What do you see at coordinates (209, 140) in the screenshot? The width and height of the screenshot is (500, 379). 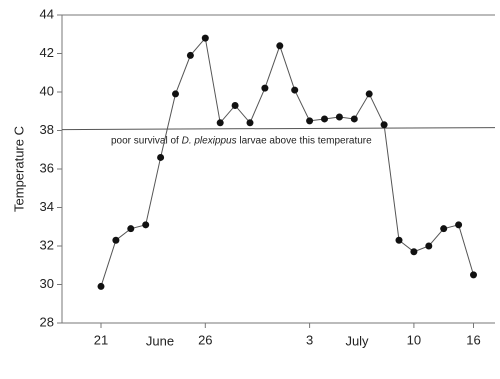 I see `annotation-part: D. plexippus` at bounding box center [209, 140].